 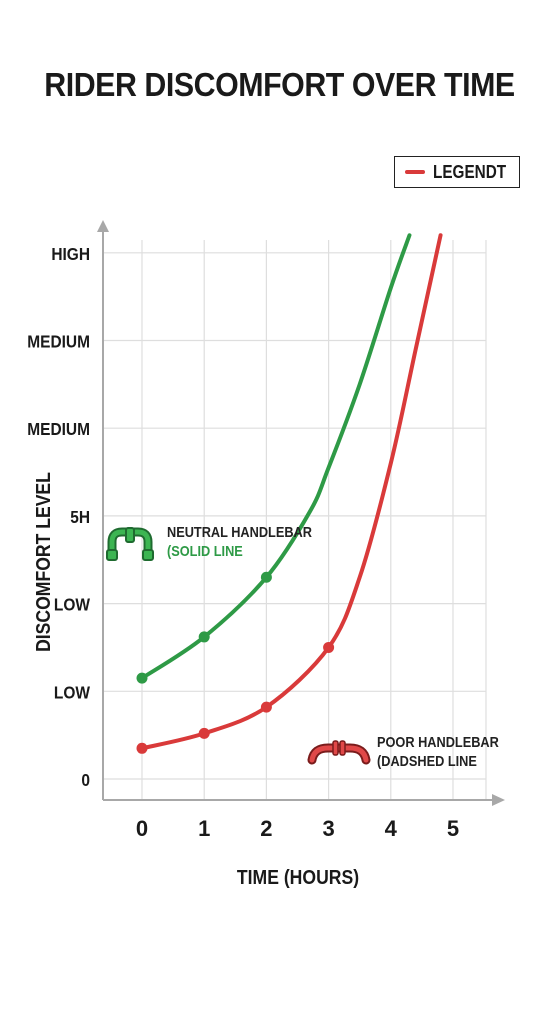 What do you see at coordinates (142, 828) in the screenshot?
I see `x-tick-label: 0` at bounding box center [142, 828].